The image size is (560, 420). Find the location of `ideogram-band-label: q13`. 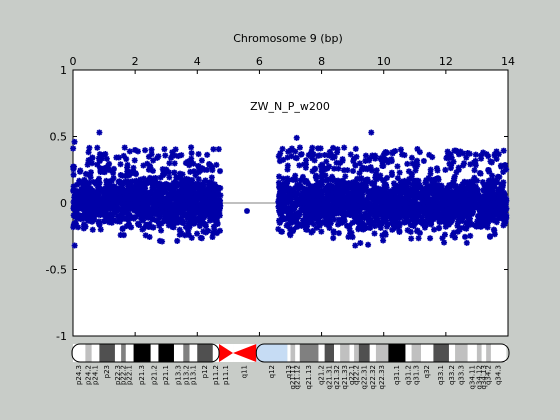

ideogram-band-label: q13 is located at coordinates (289, 371).